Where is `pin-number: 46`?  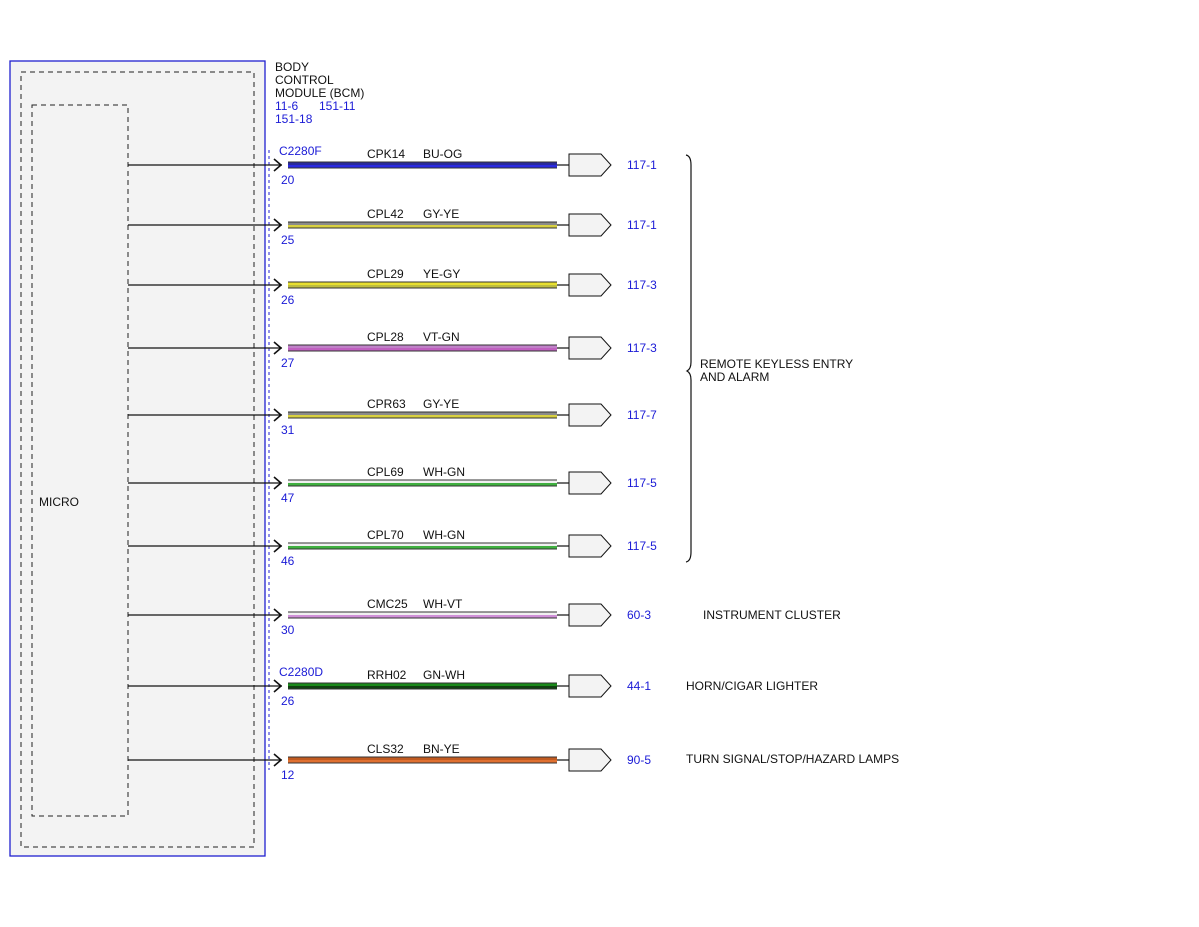
pin-number: 46 is located at coordinates (288, 561).